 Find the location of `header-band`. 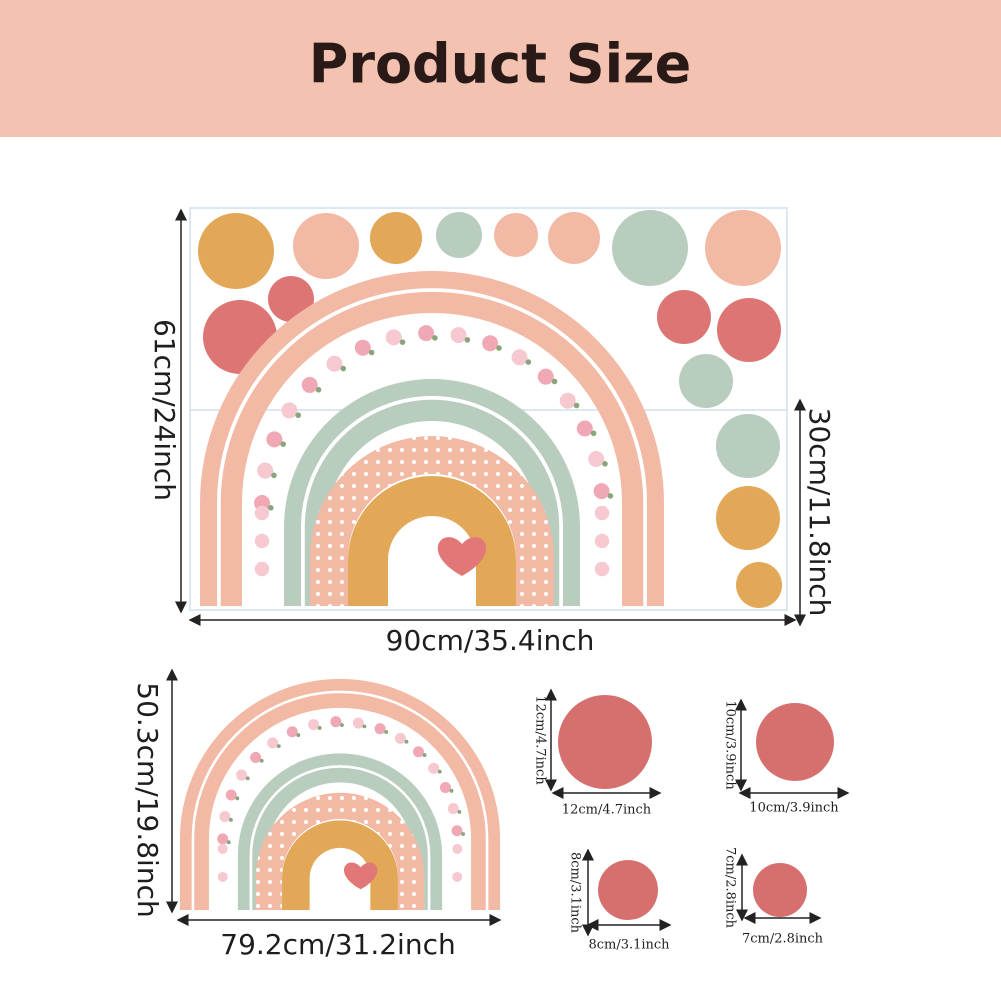

header-band is located at coordinates (500, 68).